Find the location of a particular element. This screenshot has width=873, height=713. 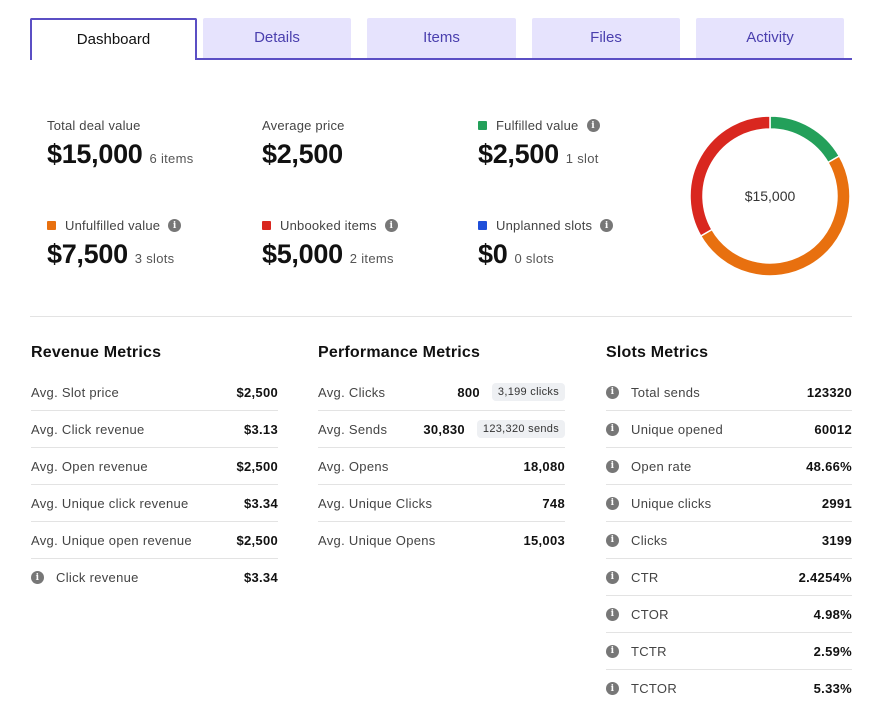

metric-label: Avg. Unique click revenue is located at coordinates (110, 503).